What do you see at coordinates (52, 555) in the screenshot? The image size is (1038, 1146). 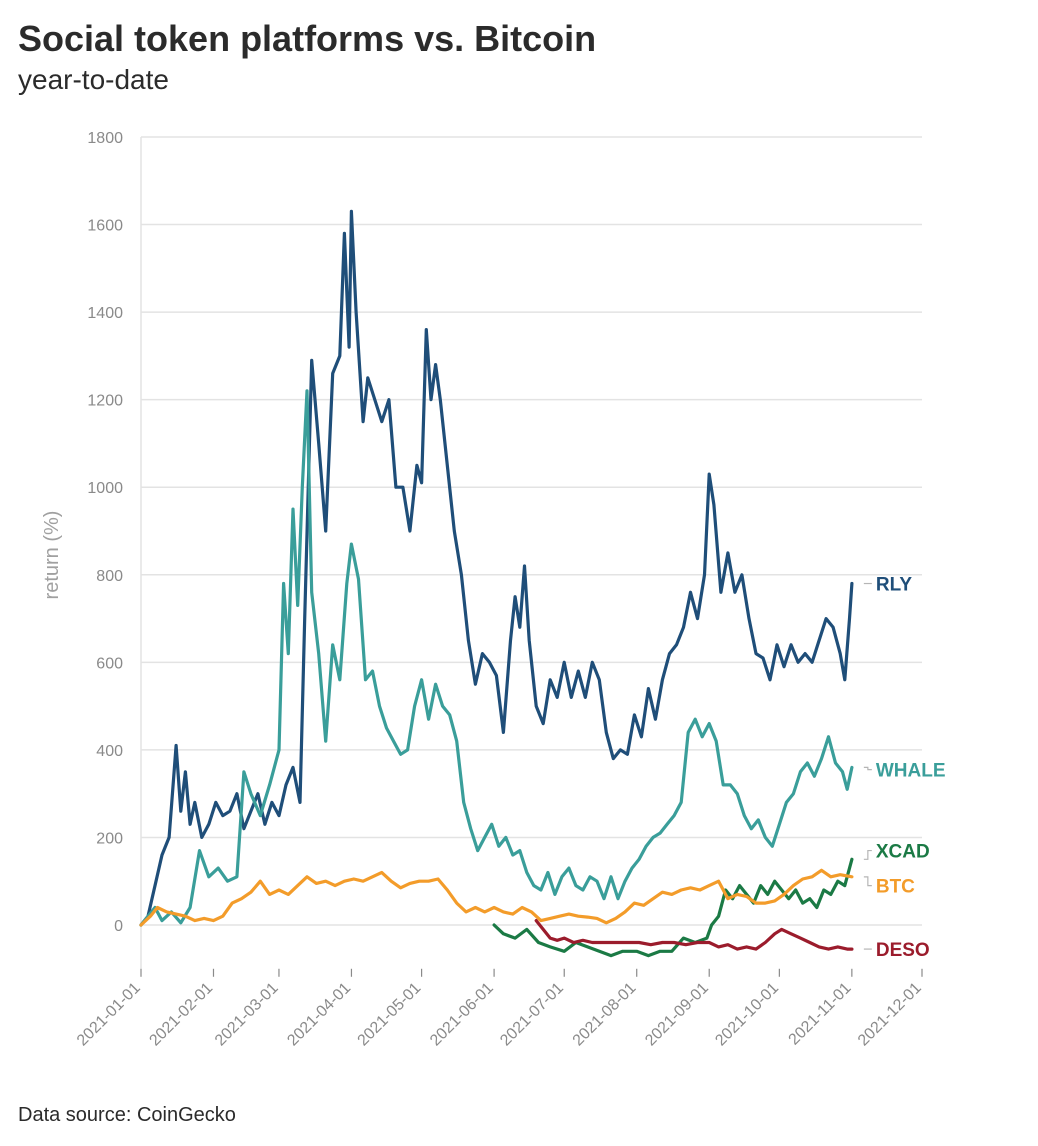 I see `y-axis-label: return (%)` at bounding box center [52, 555].